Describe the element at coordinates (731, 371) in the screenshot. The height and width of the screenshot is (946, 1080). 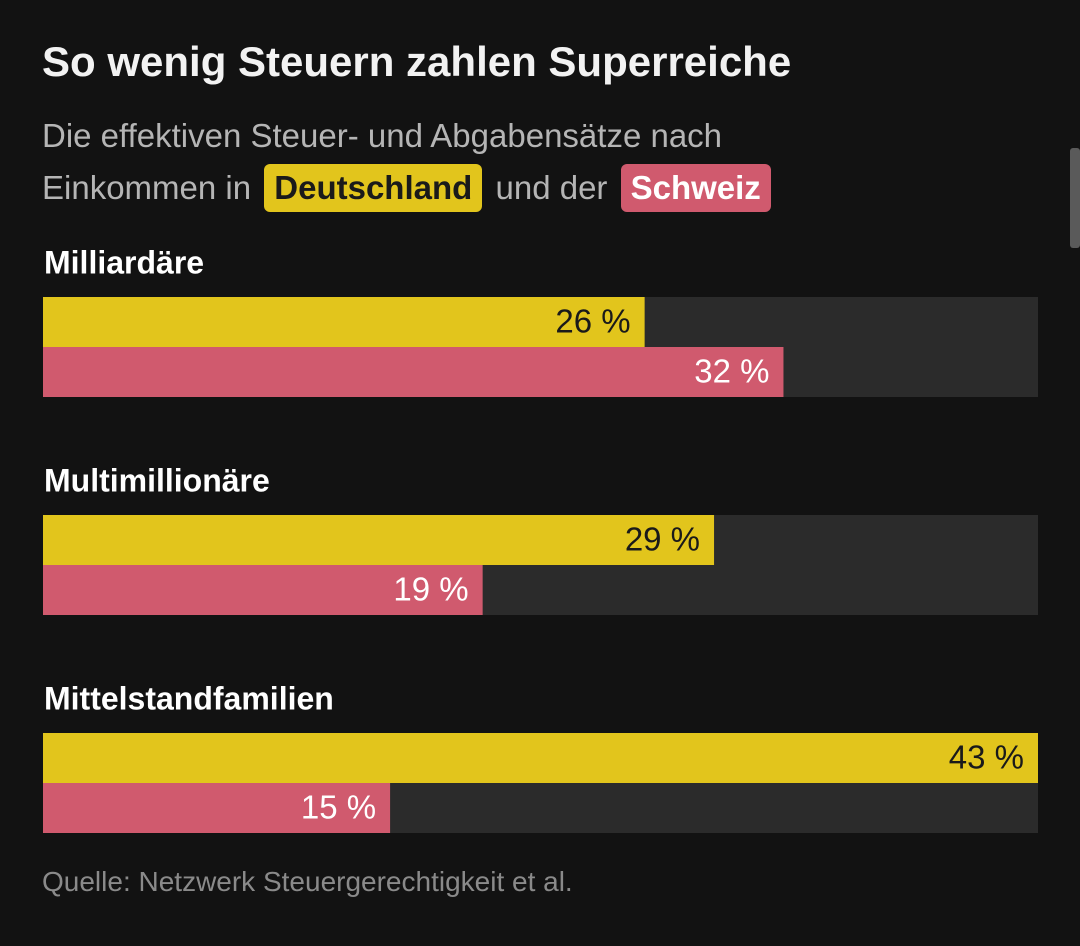
I see `value-label: 32 %` at that location.